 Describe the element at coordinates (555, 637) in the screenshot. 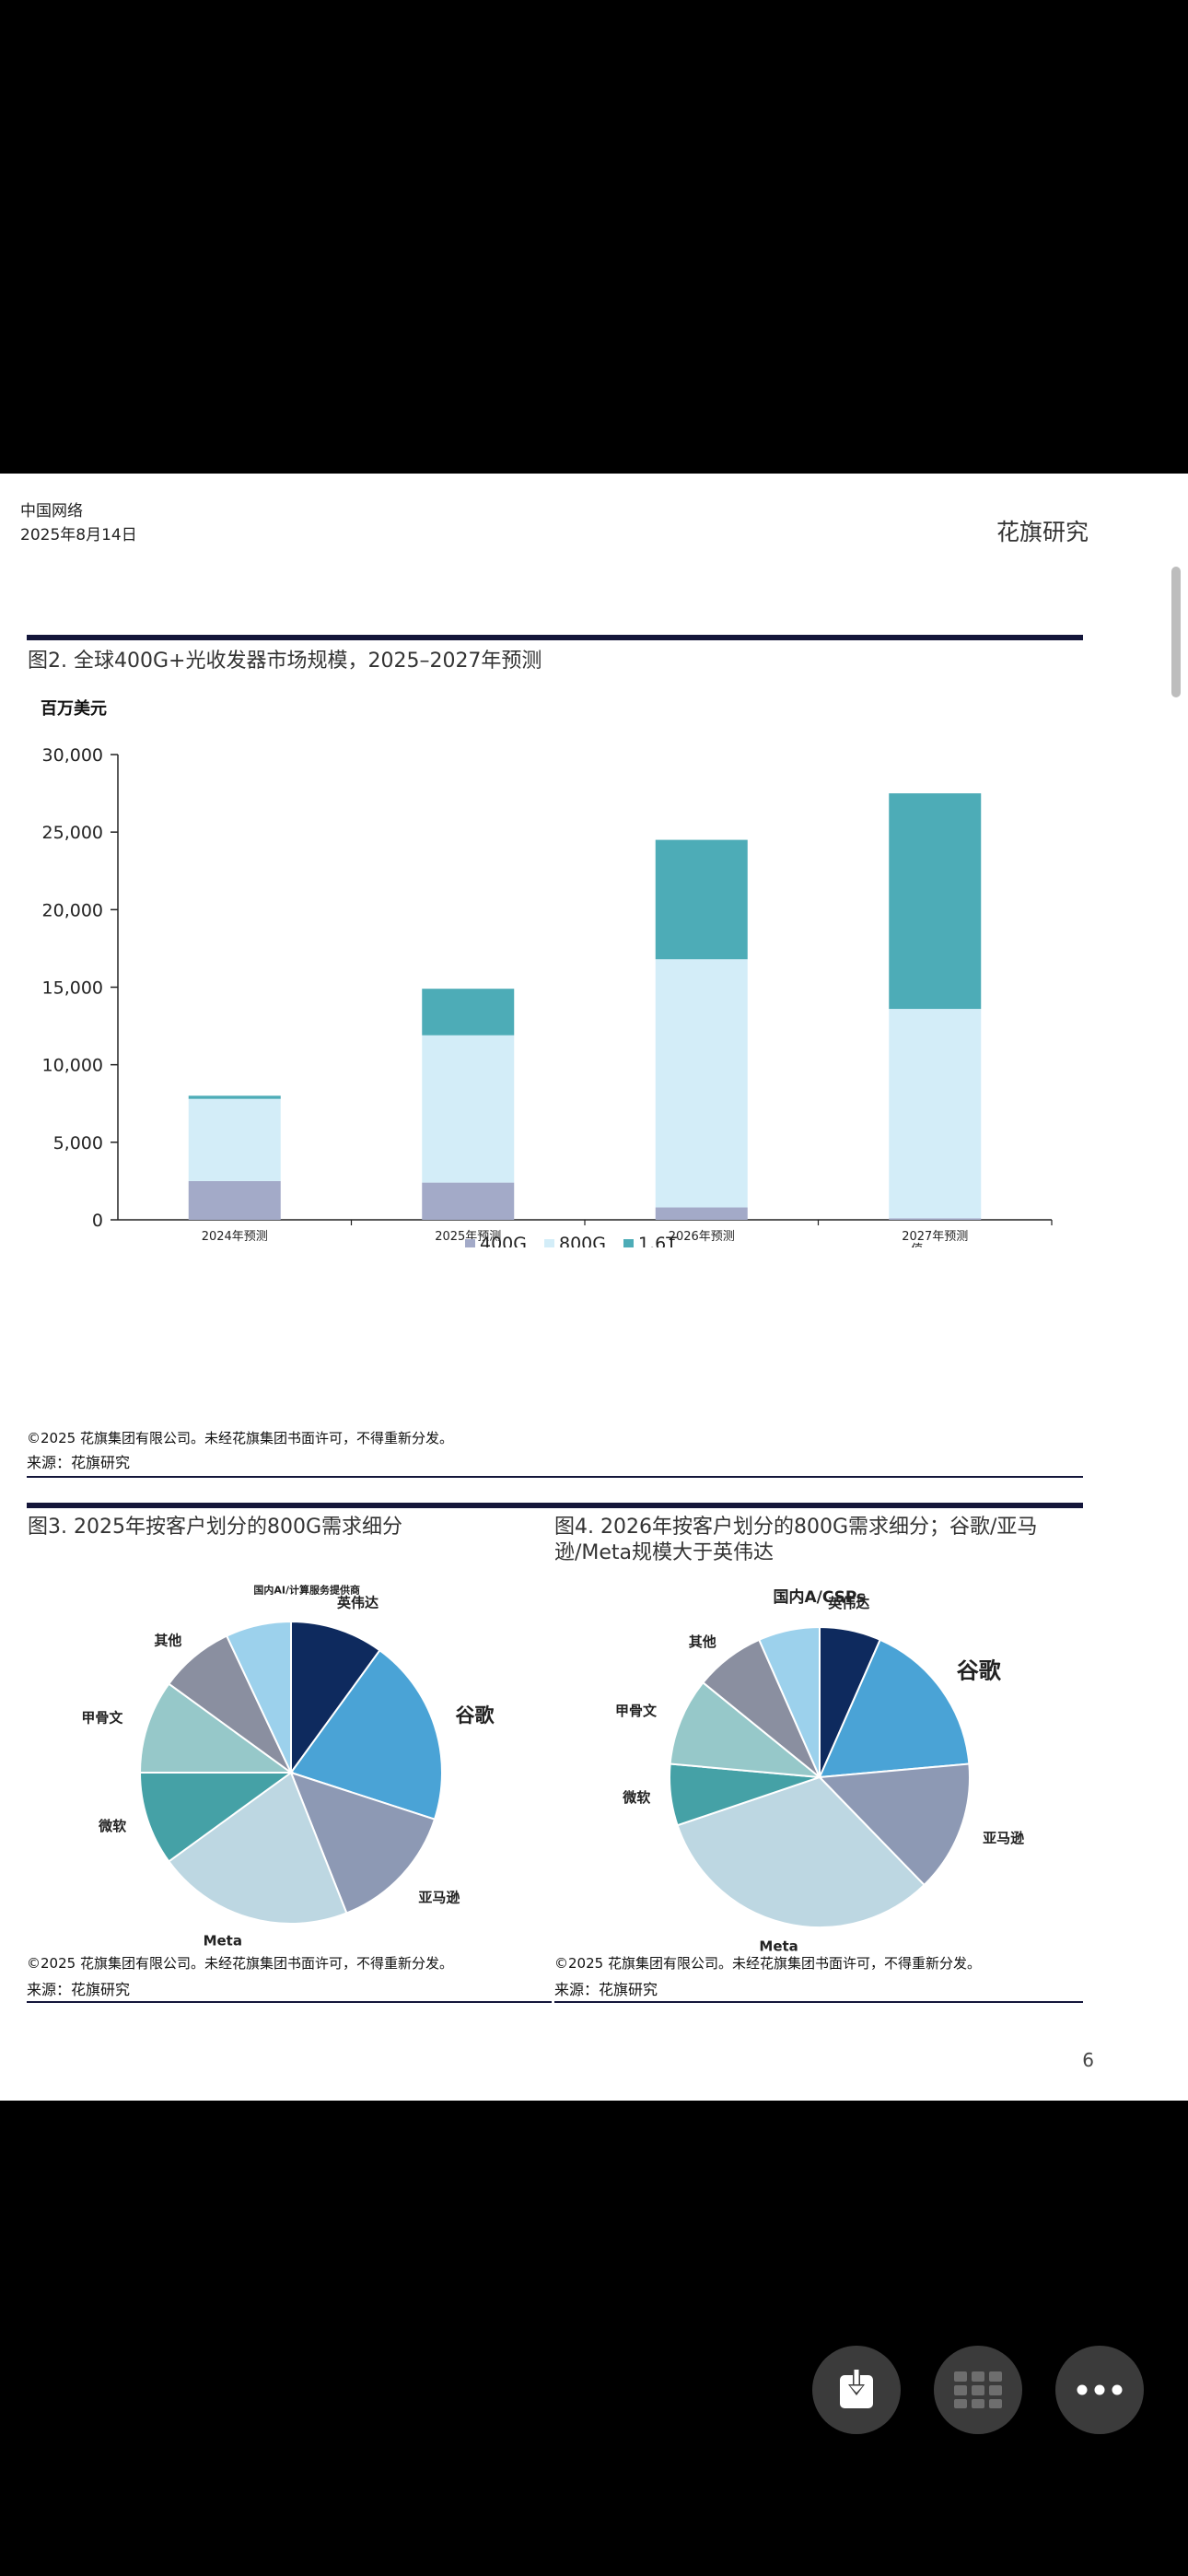

I see `figure2-top-rule` at that location.